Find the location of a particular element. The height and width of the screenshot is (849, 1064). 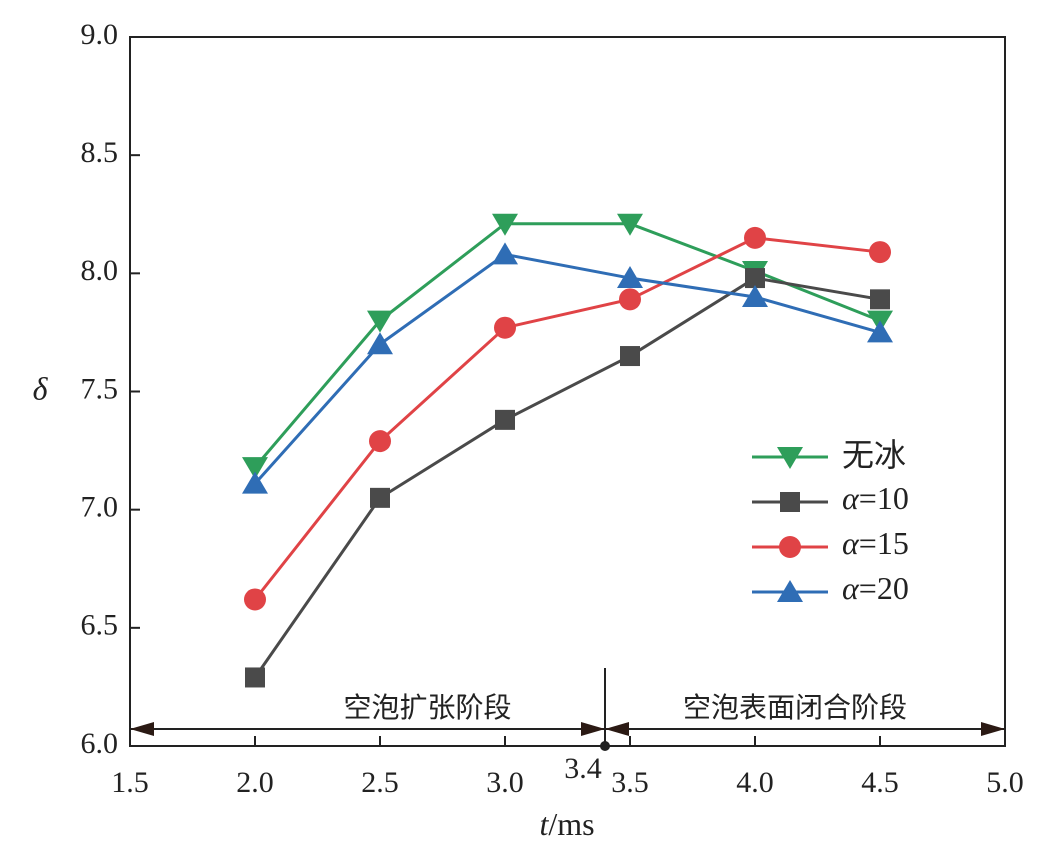

y-tick-label: 7.5 is located at coordinates (100, 388).